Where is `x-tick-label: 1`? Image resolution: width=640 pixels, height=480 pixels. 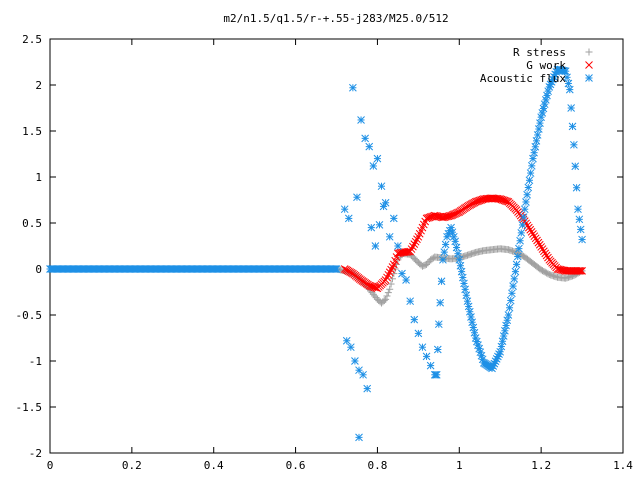
x-tick-label: 1 is located at coordinates (459, 465).